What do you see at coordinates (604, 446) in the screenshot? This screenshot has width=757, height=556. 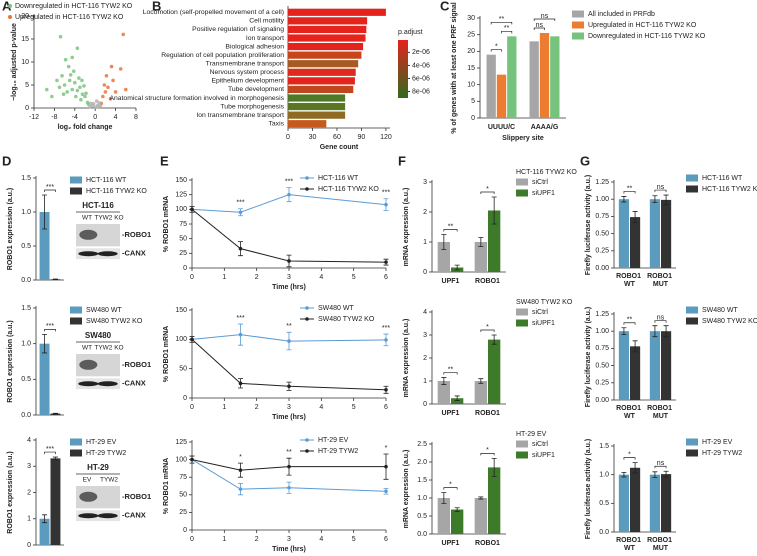 I see `y-tick-label: 1.5` at bounding box center [604, 446].